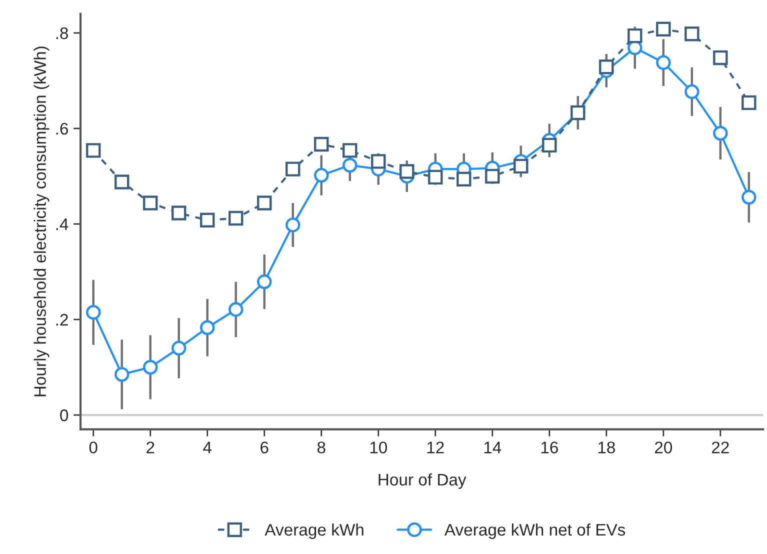  I want to click on x-tick-label: 10, so click(378, 448).